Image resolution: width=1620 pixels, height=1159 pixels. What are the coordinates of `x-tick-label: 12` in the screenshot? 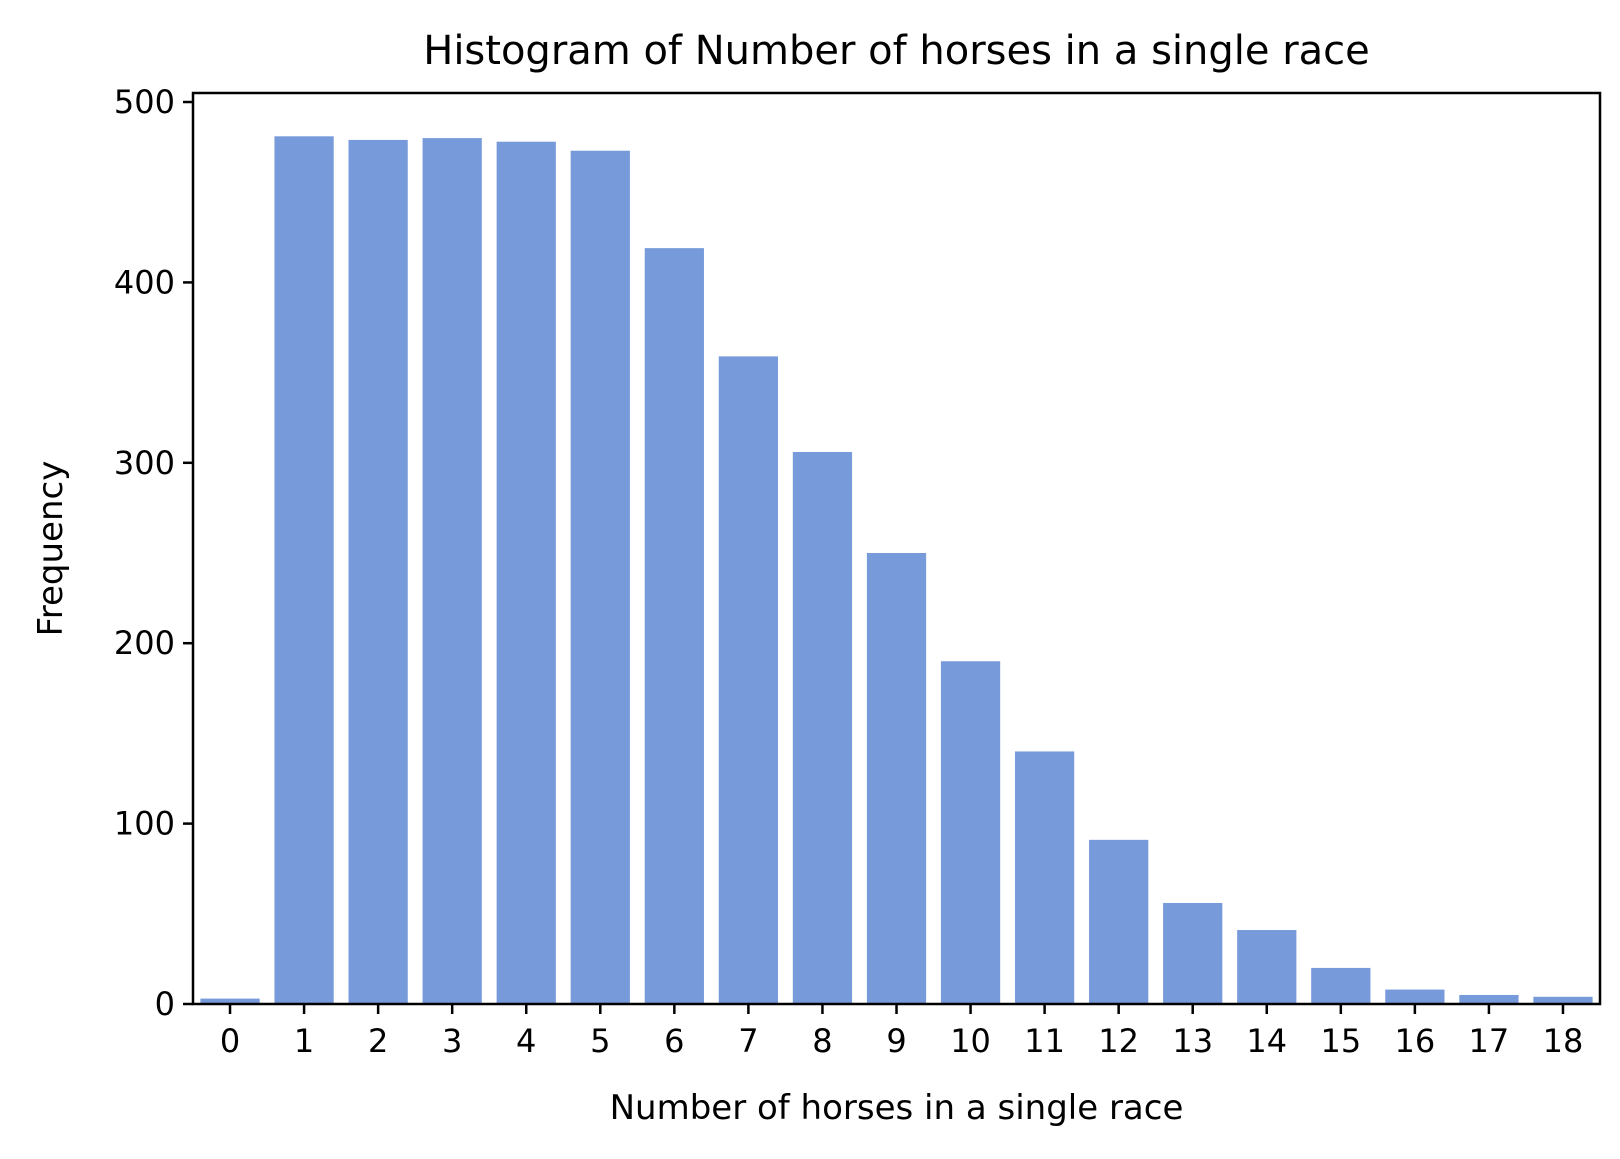 It's located at (1118, 1041).